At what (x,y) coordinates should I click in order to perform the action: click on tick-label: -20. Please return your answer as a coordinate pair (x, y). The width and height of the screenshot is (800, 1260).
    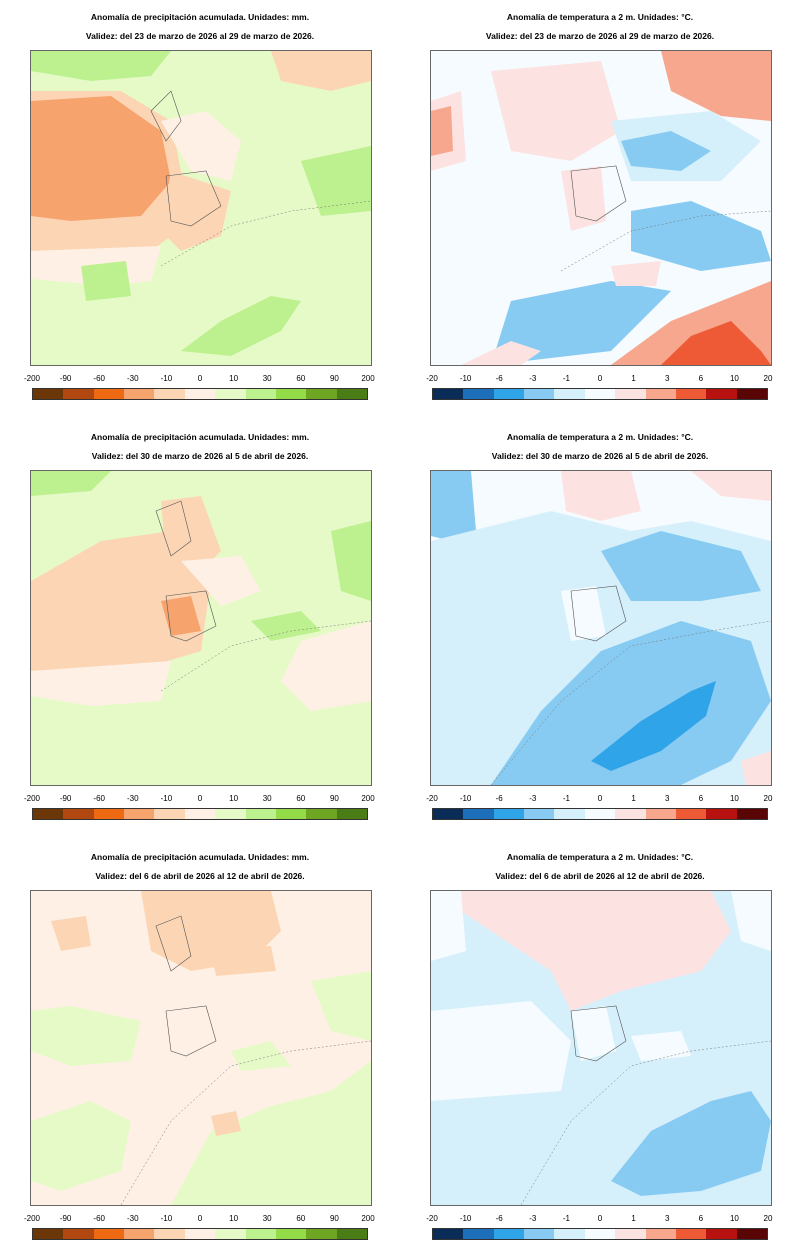
    Looking at the image, I should click on (432, 378).